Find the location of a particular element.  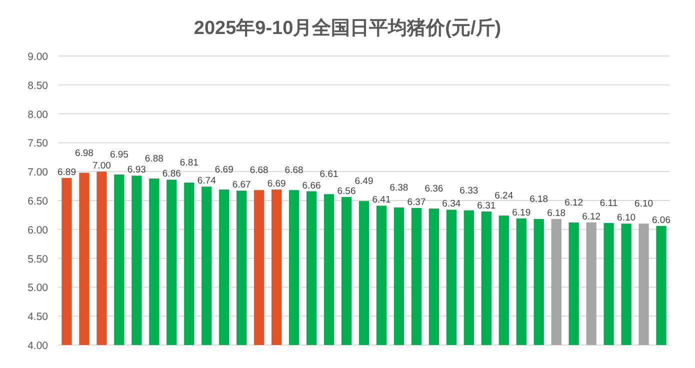

data-label: 6.06 is located at coordinates (661, 220).